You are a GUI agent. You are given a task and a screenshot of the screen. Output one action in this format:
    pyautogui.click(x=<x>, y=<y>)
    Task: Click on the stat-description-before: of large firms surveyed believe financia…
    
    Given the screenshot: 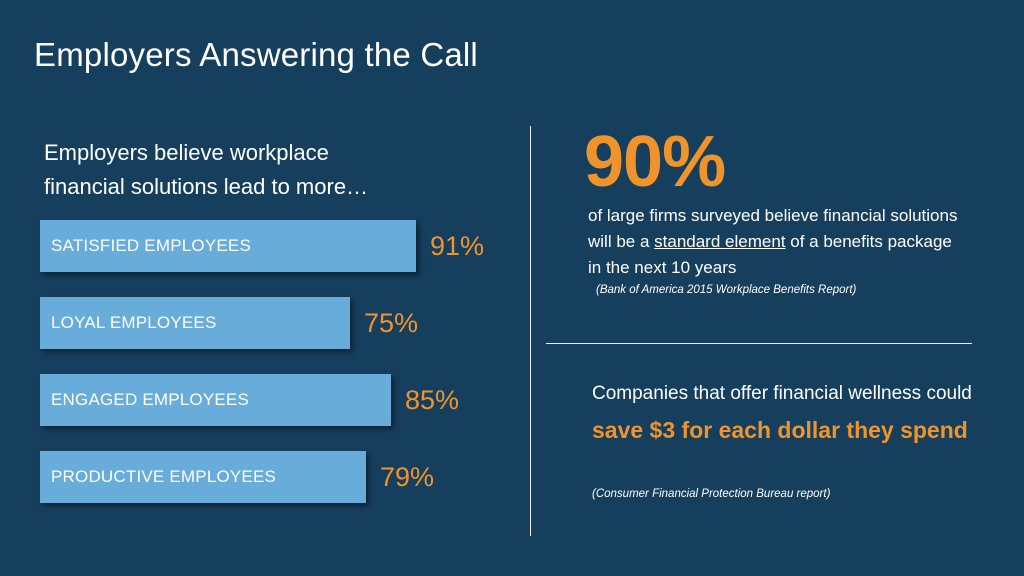 What is the action you would take?
    pyautogui.click(x=773, y=228)
    